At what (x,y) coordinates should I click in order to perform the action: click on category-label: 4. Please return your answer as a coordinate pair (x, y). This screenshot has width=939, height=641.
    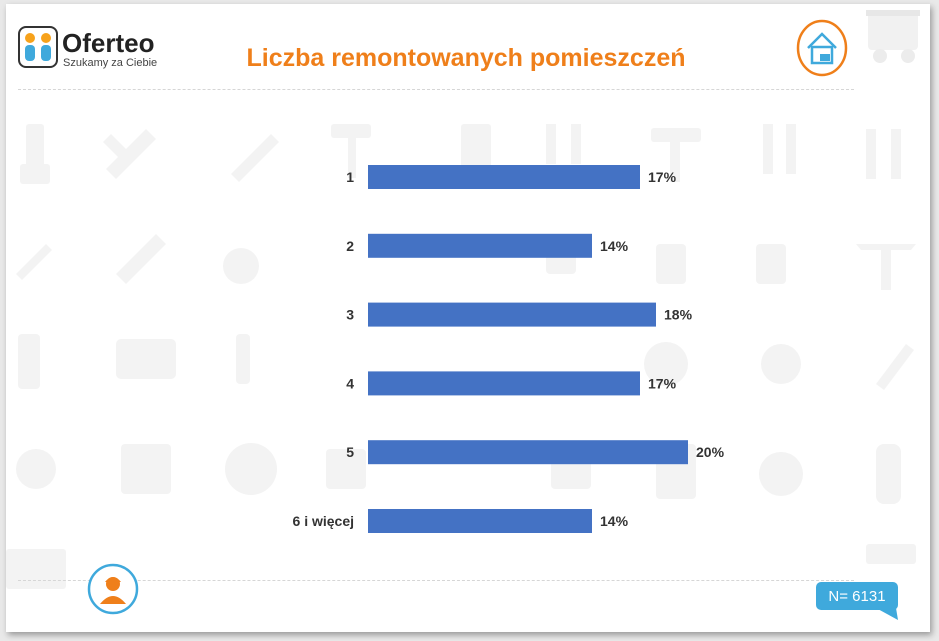
    Looking at the image, I should click on (350, 383).